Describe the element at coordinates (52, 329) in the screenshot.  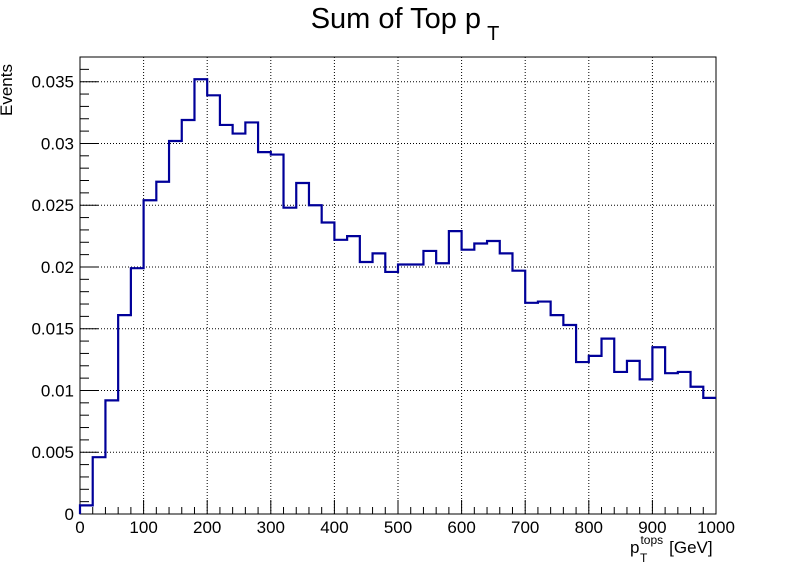
I see `y-tick-label: 0.015` at that location.